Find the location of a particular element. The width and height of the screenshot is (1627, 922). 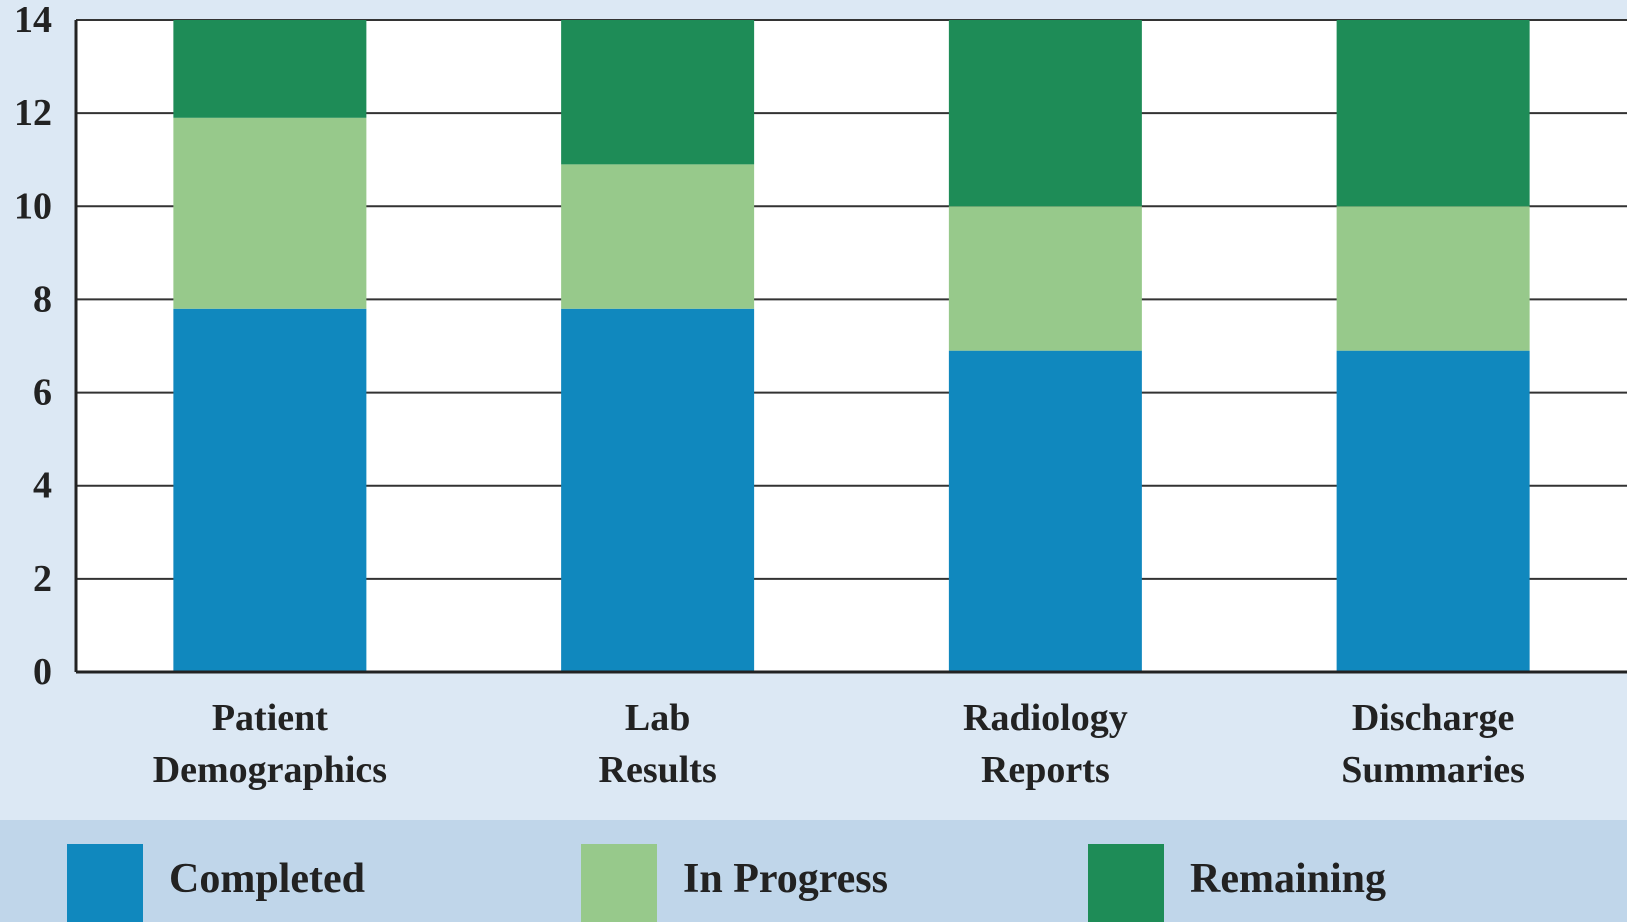

y-tick-label: 10 is located at coordinates (33, 206).